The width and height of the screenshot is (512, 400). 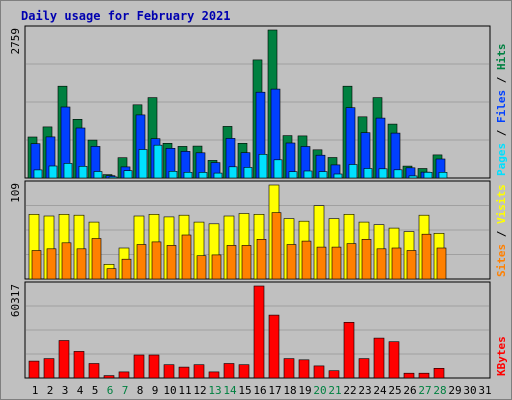 What do you see at coordinates (289, 390) in the screenshot?
I see `x-tick-label-day-18: 18` at bounding box center [289, 390].